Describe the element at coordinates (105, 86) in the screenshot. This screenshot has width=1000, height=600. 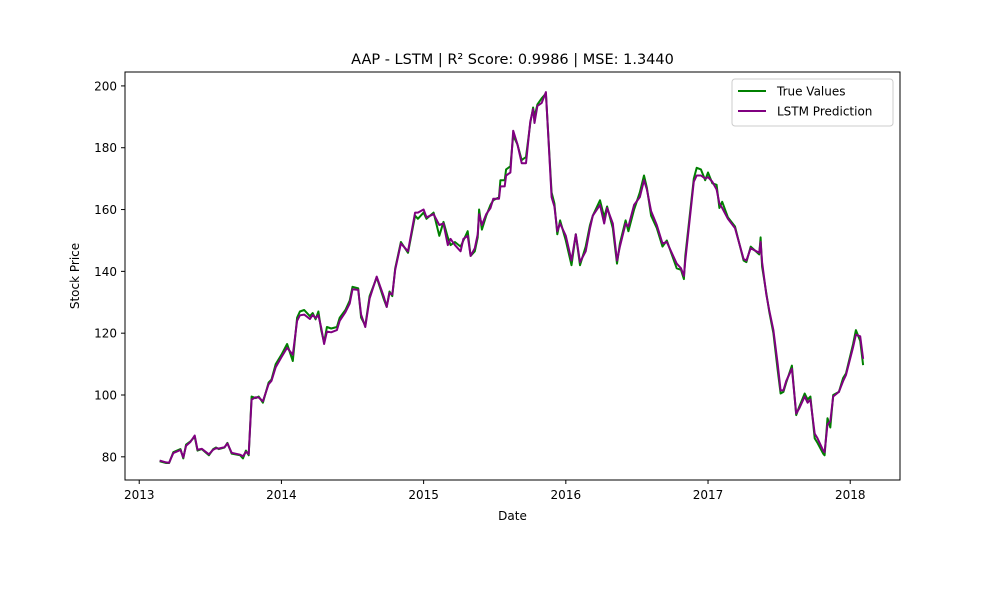
I see `y-tick-label: 200` at that location.